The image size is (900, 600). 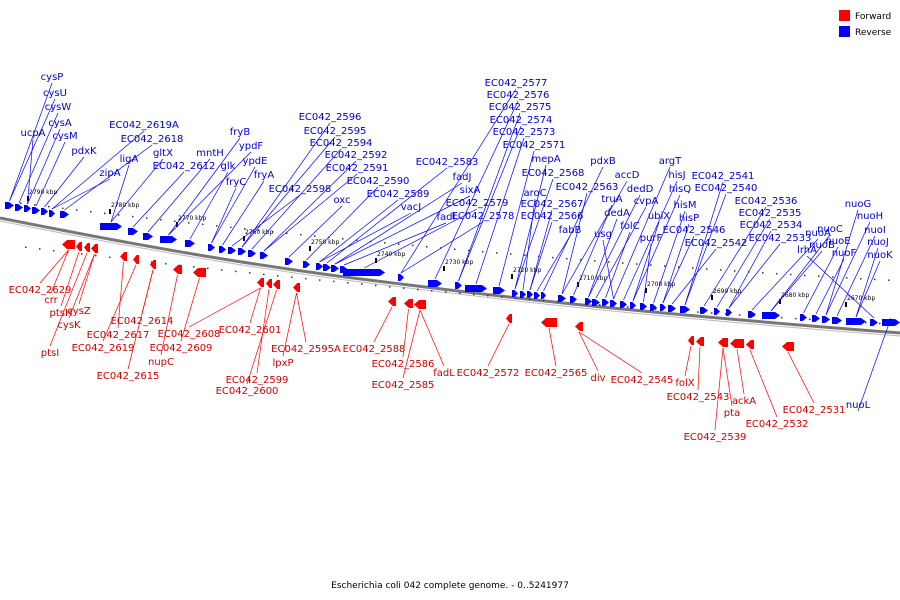 I want to click on reverse-gene-label: fryA, so click(x=264, y=175).